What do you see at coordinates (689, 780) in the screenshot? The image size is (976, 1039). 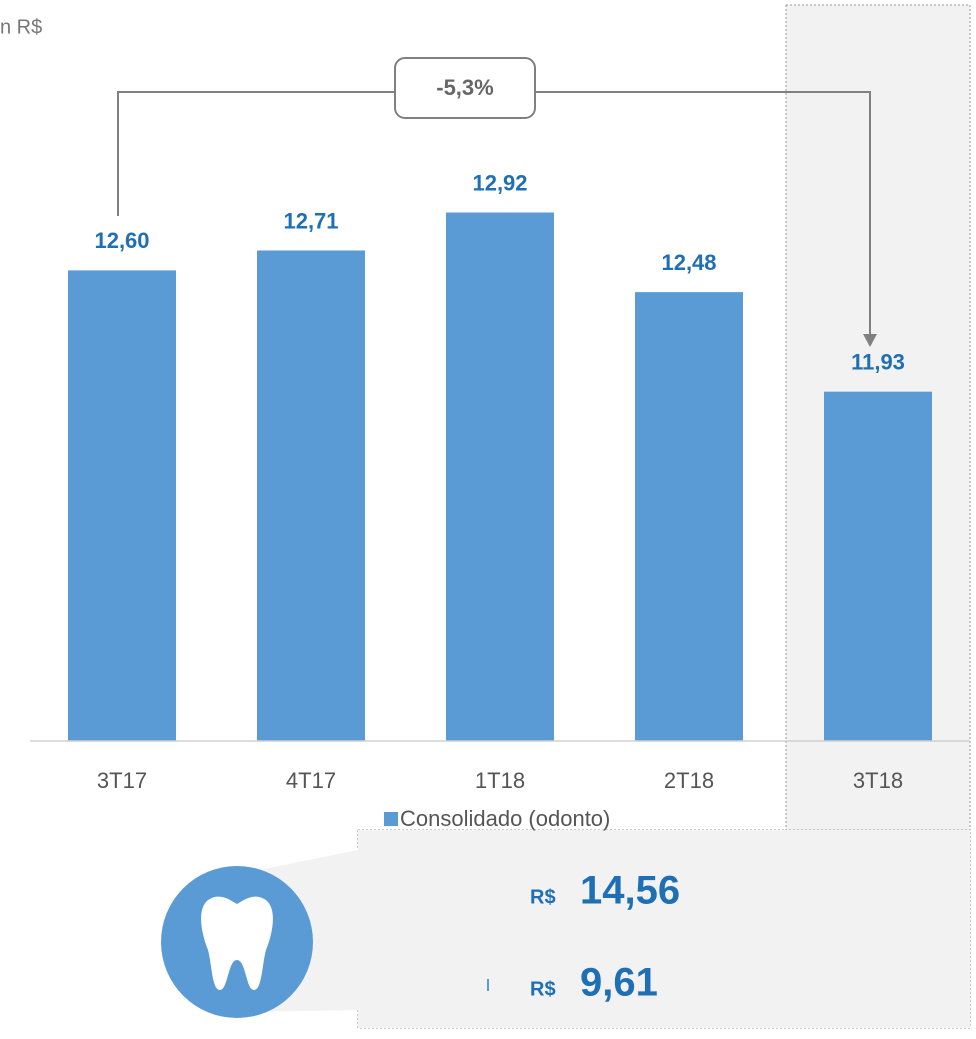 I see `x-tick-label: 2T18` at bounding box center [689, 780].